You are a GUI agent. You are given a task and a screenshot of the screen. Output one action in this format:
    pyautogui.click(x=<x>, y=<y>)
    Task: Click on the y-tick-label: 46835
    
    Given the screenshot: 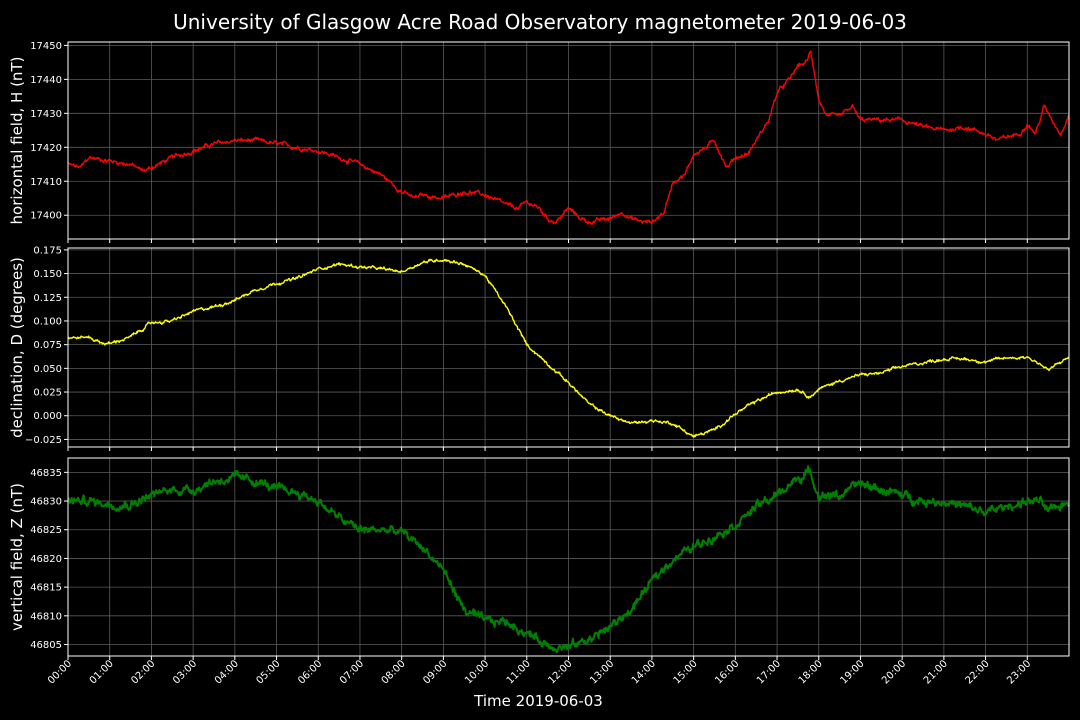 What is the action you would take?
    pyautogui.click(x=46, y=473)
    